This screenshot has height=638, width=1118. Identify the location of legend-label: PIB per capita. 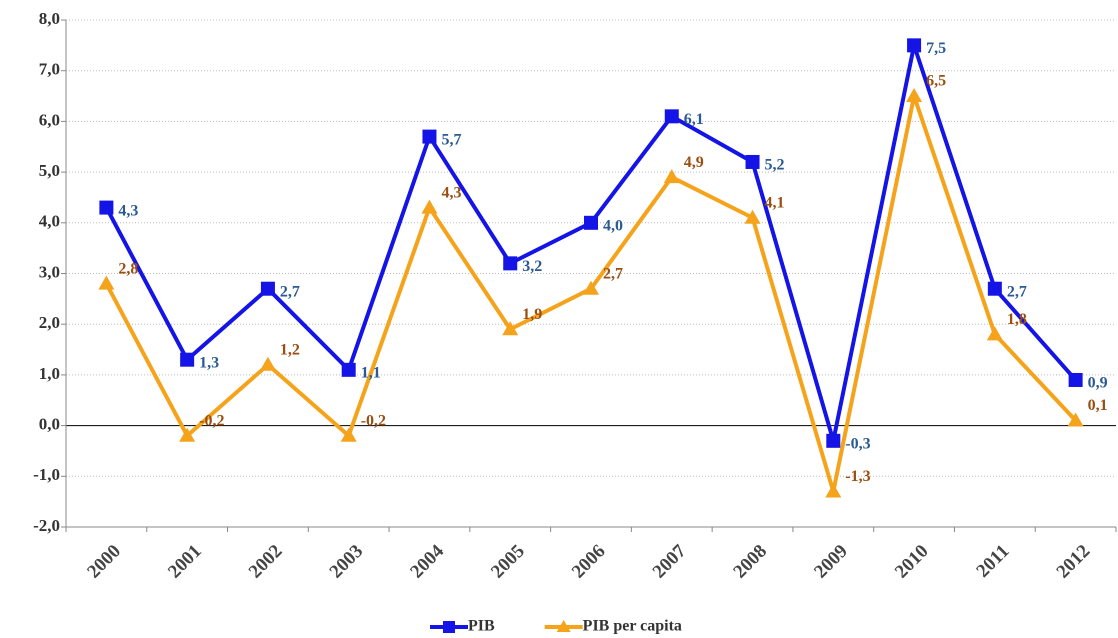
(632, 626).